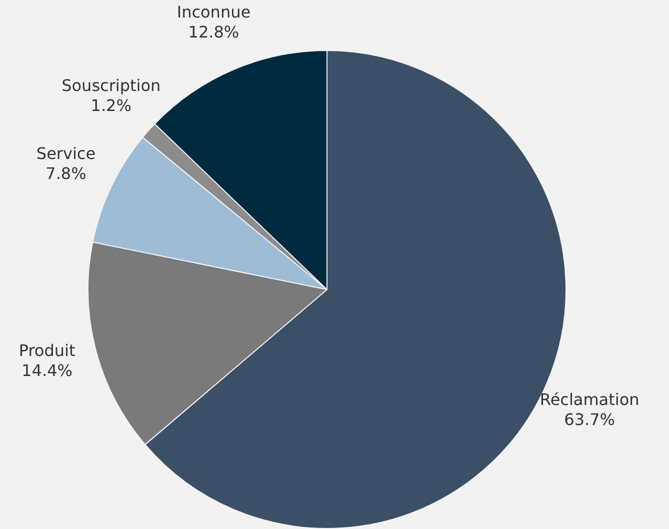 The width and height of the screenshot is (669, 529). What do you see at coordinates (66, 174) in the screenshot?
I see `data-label: 7.8%` at bounding box center [66, 174].